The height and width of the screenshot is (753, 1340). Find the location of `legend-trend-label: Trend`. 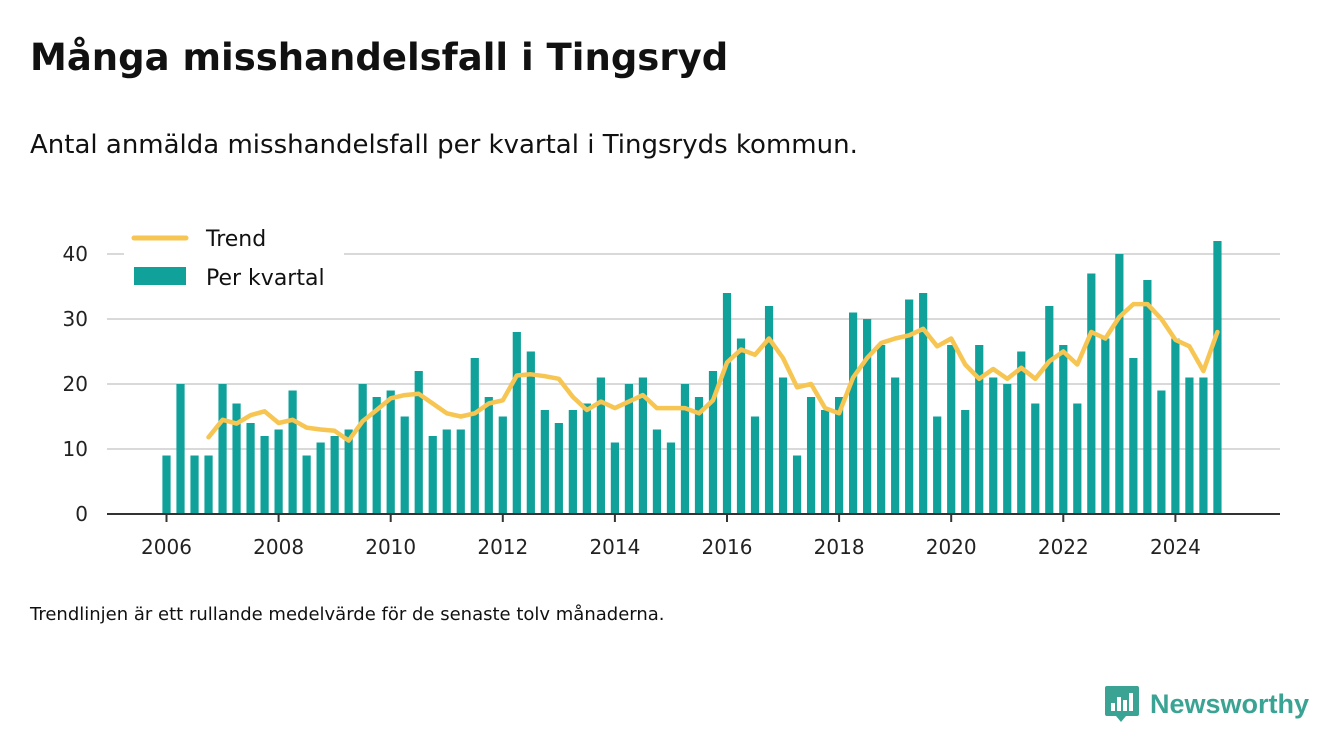

legend-trend-label: Trend is located at coordinates (235, 239).